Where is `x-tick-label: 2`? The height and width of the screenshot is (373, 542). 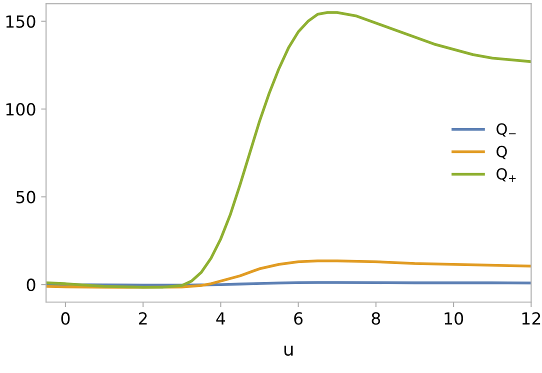 x-tick-label: 2 is located at coordinates (143, 318).